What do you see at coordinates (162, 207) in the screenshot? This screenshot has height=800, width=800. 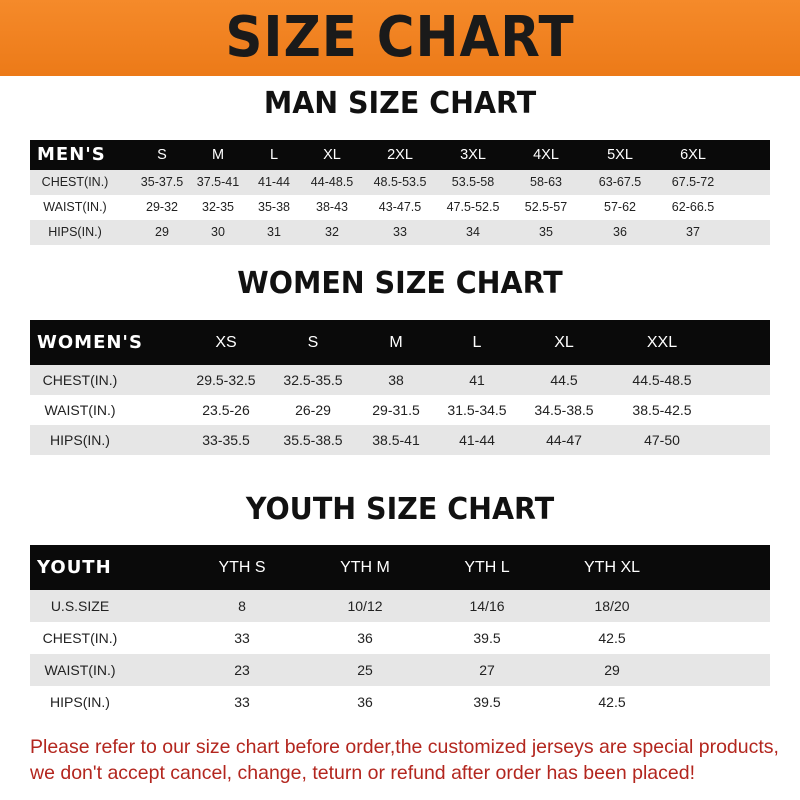 I see `table-cell: 29-32` at bounding box center [162, 207].